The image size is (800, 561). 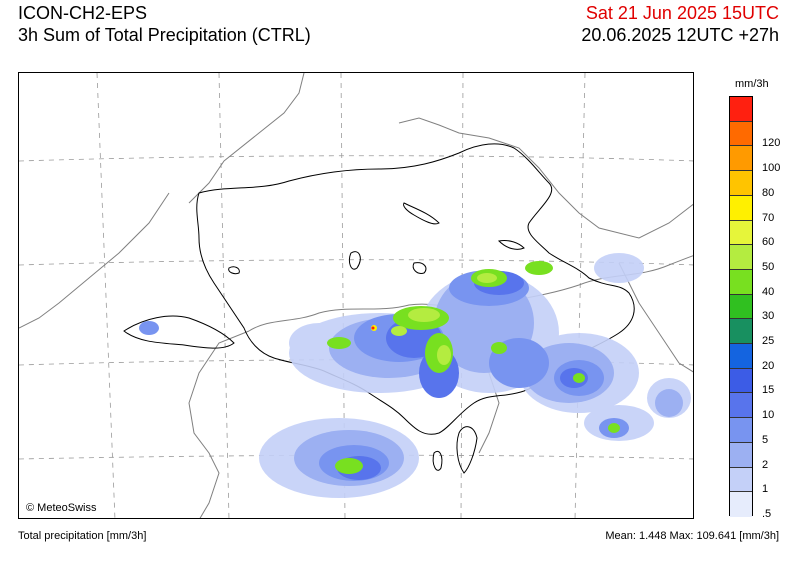 I want to click on legend-label: 100, so click(x=771, y=168).